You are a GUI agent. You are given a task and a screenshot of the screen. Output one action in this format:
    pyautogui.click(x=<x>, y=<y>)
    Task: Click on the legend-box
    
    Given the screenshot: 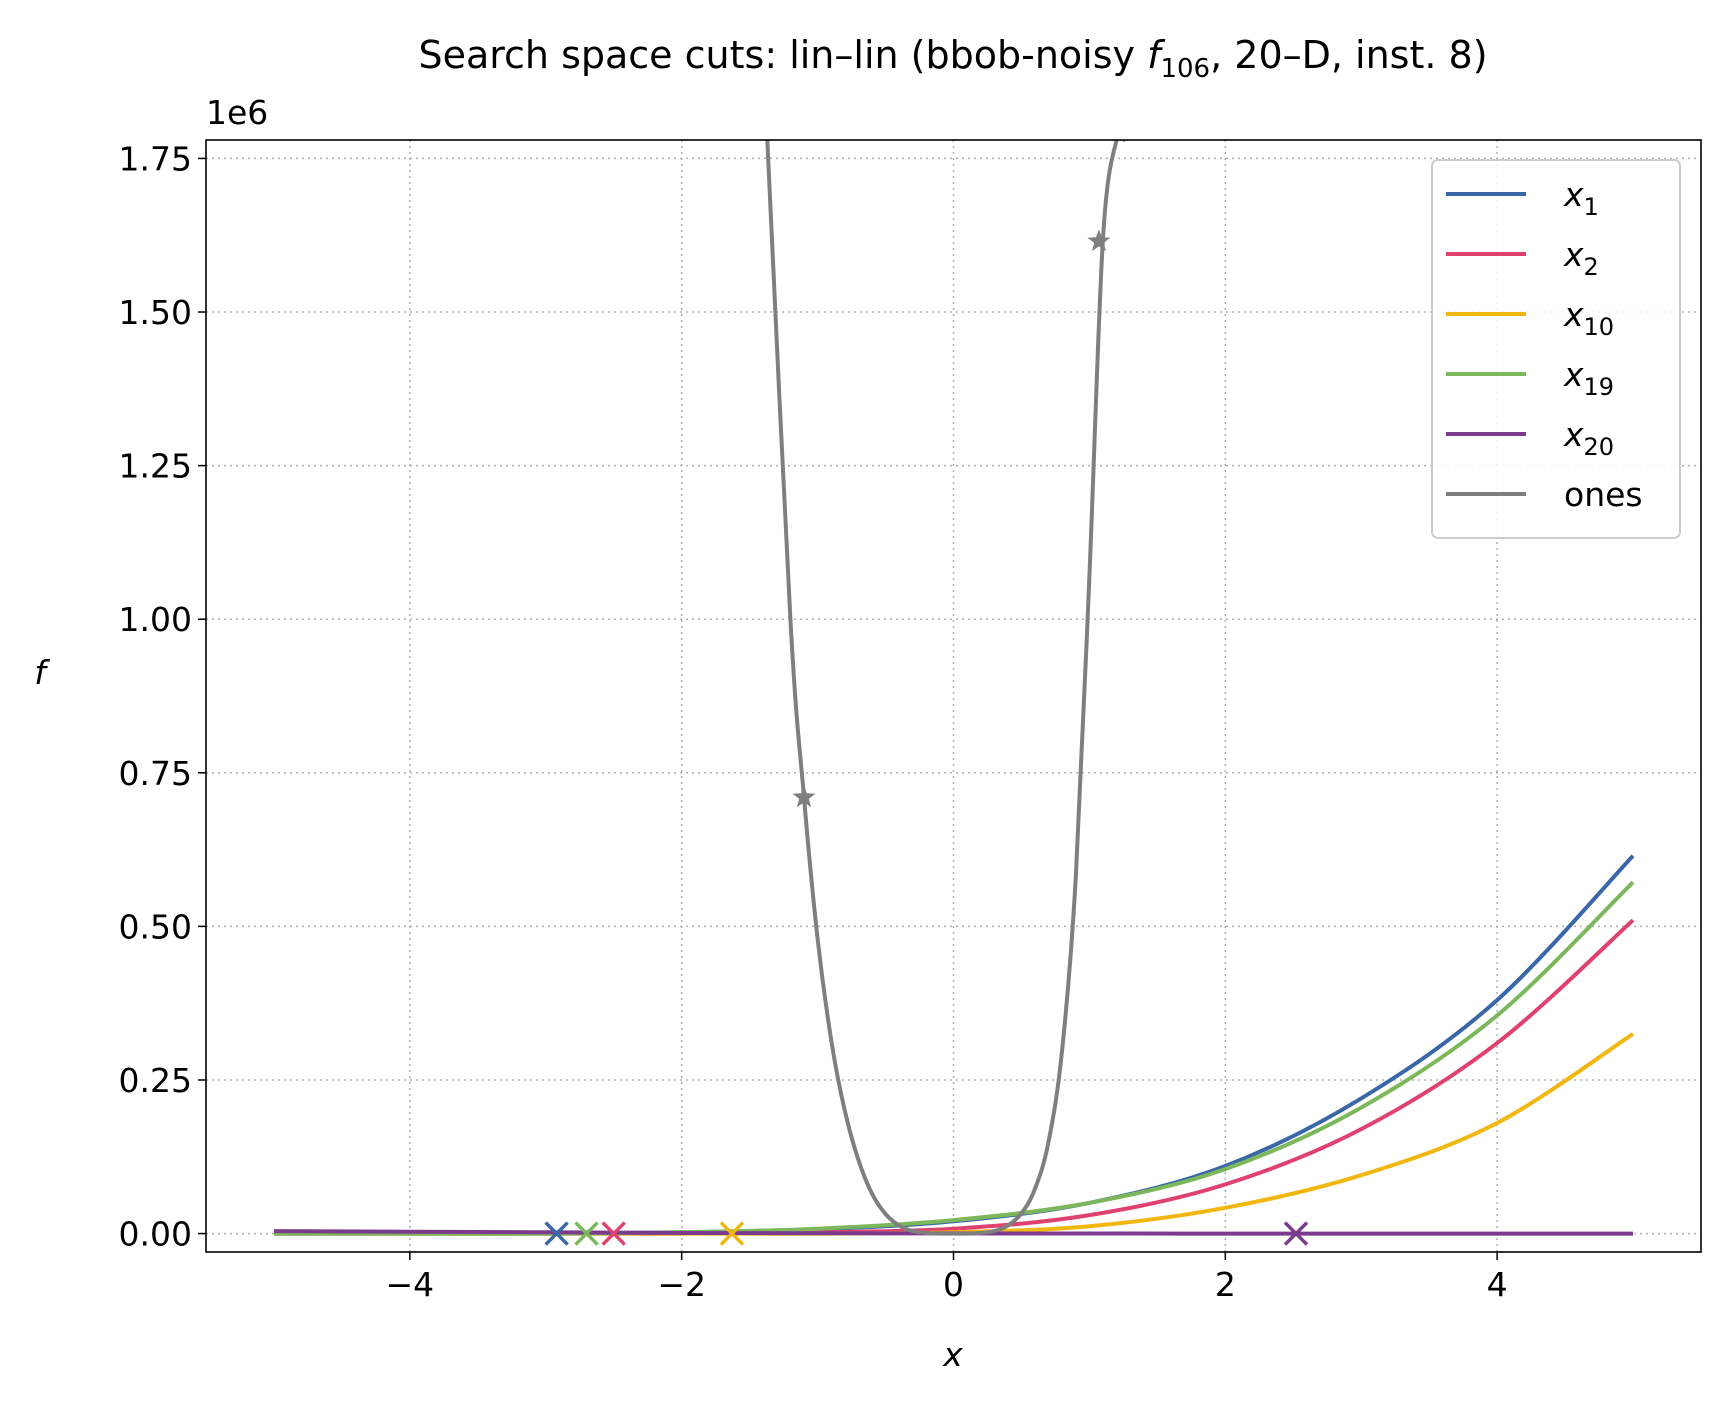 What is the action you would take?
    pyautogui.click(x=1556, y=349)
    